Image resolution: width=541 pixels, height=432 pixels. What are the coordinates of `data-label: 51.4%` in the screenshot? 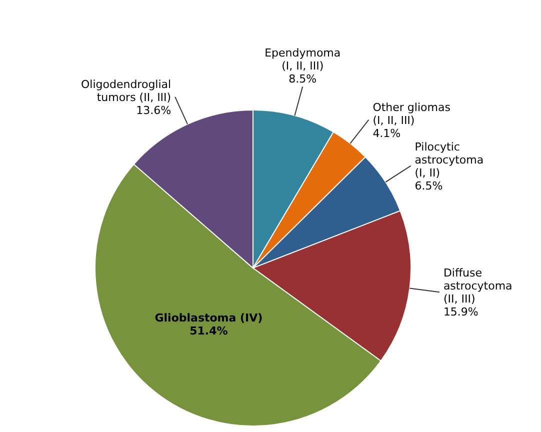 It's located at (209, 331).